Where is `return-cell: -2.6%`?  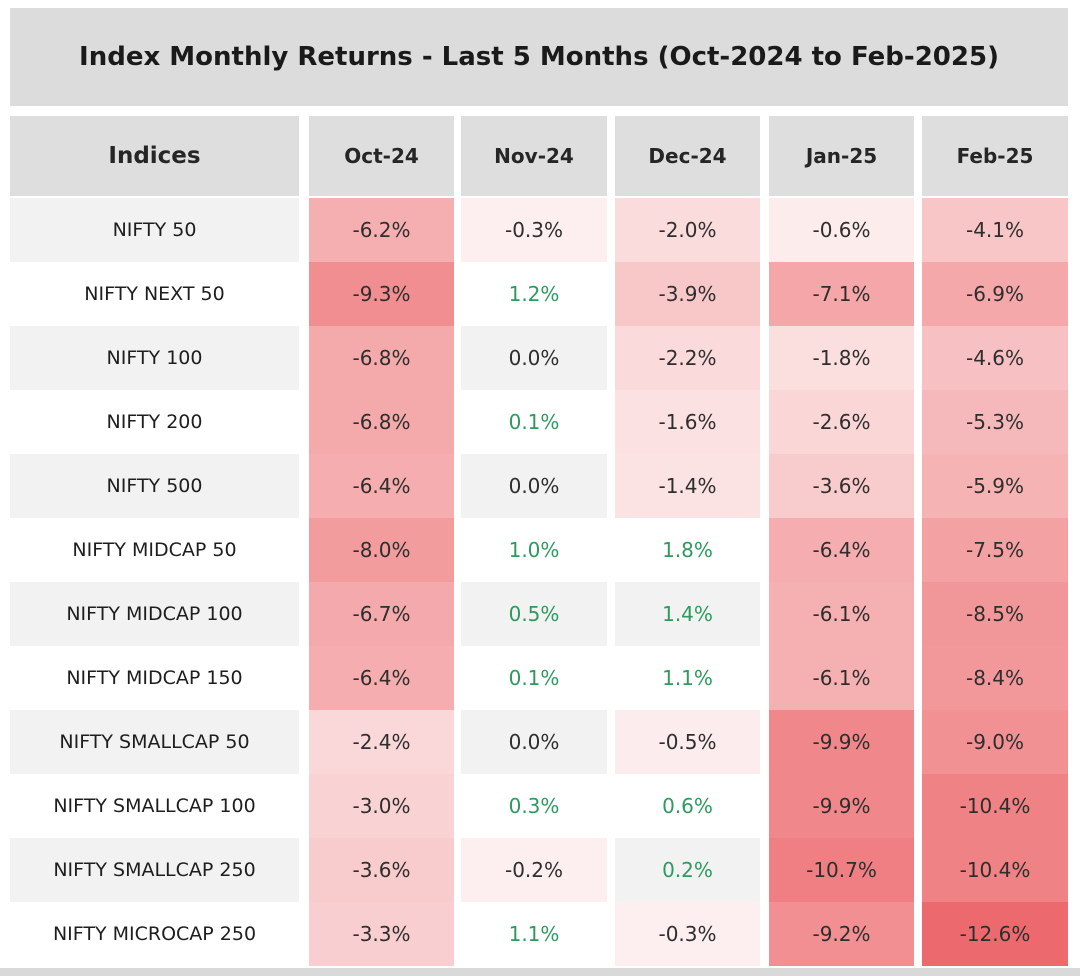
return-cell: -2.6% is located at coordinates (841, 422).